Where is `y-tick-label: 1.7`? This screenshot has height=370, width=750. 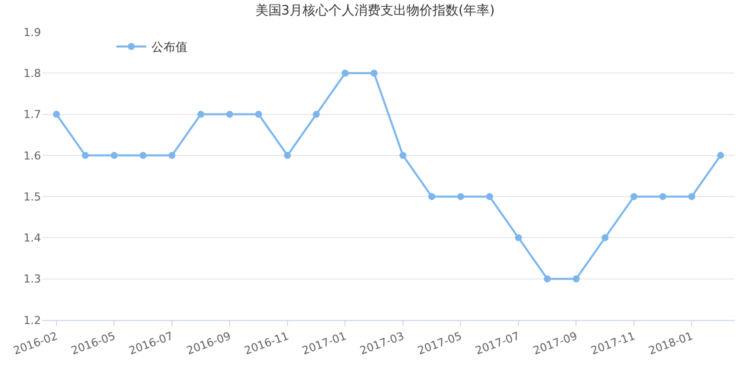 y-tick-label: 1.7 is located at coordinates (32, 115).